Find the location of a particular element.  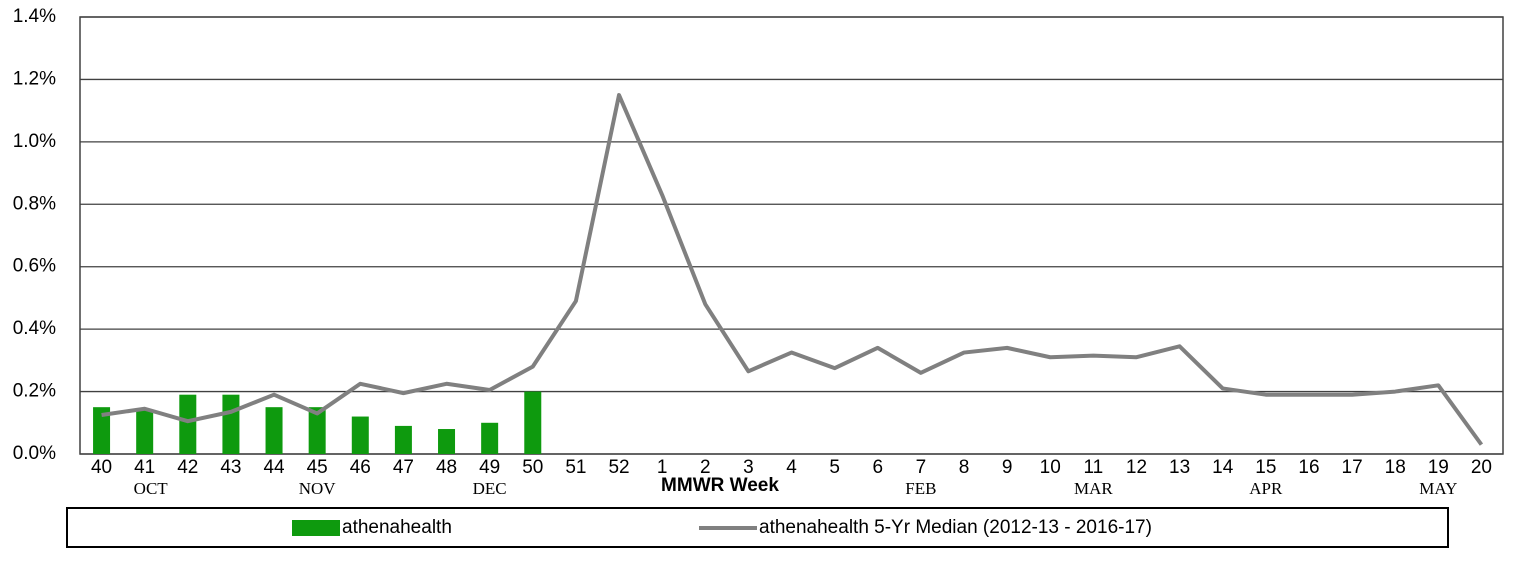

x-tick-label: 7 is located at coordinates (921, 467).